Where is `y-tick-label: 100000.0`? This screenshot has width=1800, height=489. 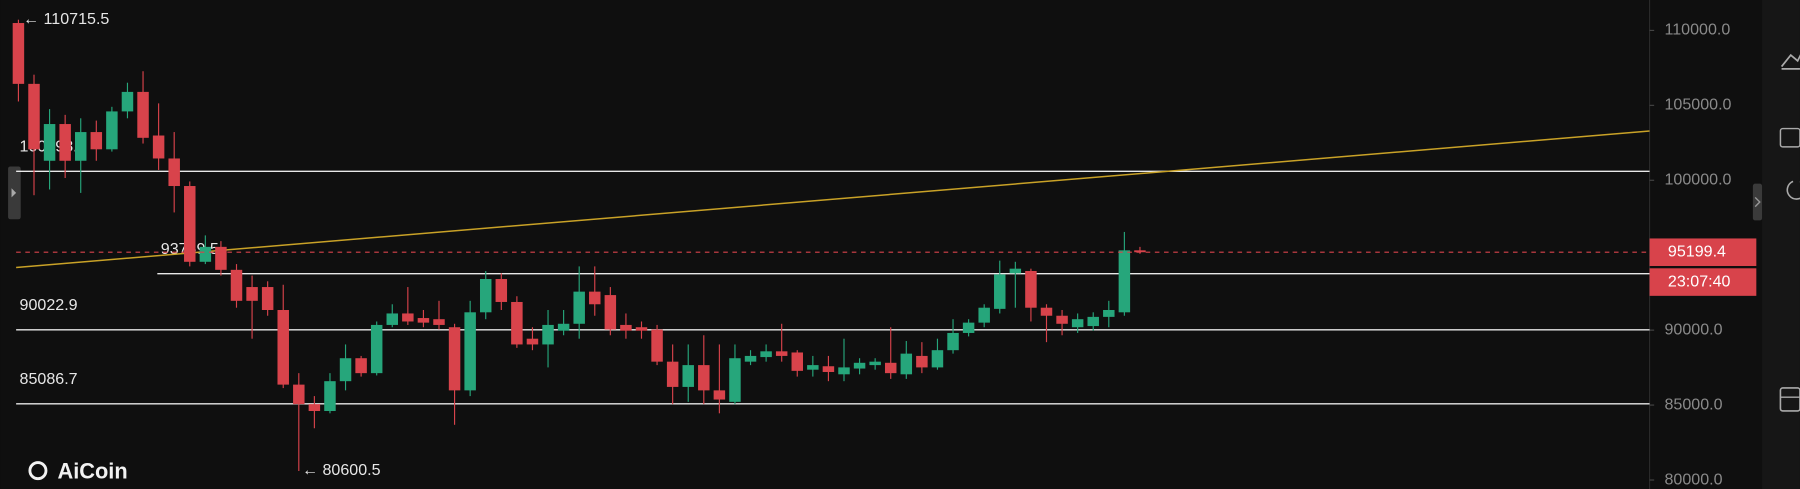
y-tick-label: 100000.0 is located at coordinates (1697, 180).